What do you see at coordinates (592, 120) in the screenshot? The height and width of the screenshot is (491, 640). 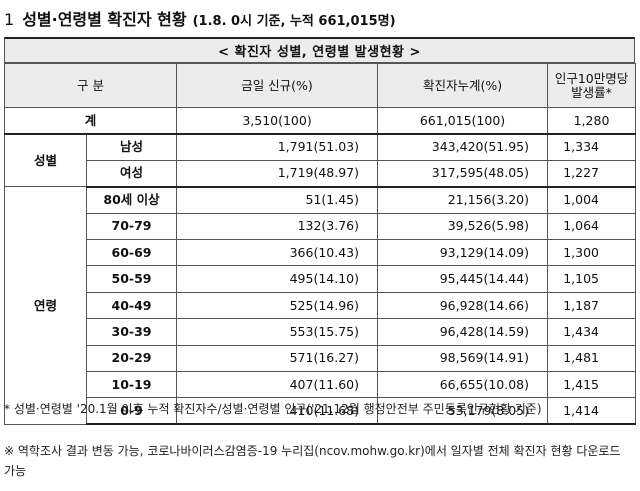 I see `total-rate: 1,280` at bounding box center [592, 120].